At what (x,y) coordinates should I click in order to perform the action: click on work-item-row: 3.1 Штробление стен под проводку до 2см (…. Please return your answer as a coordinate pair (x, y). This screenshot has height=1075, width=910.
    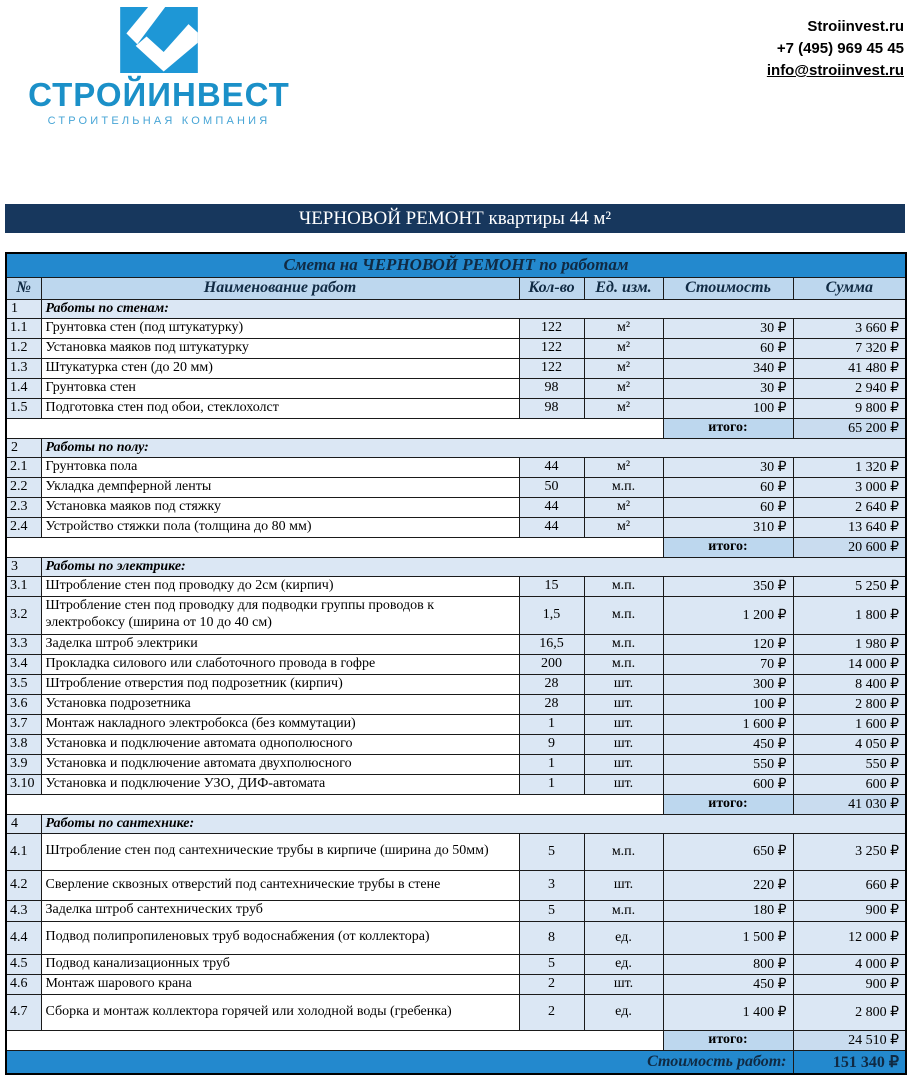
    Looking at the image, I should click on (456, 586).